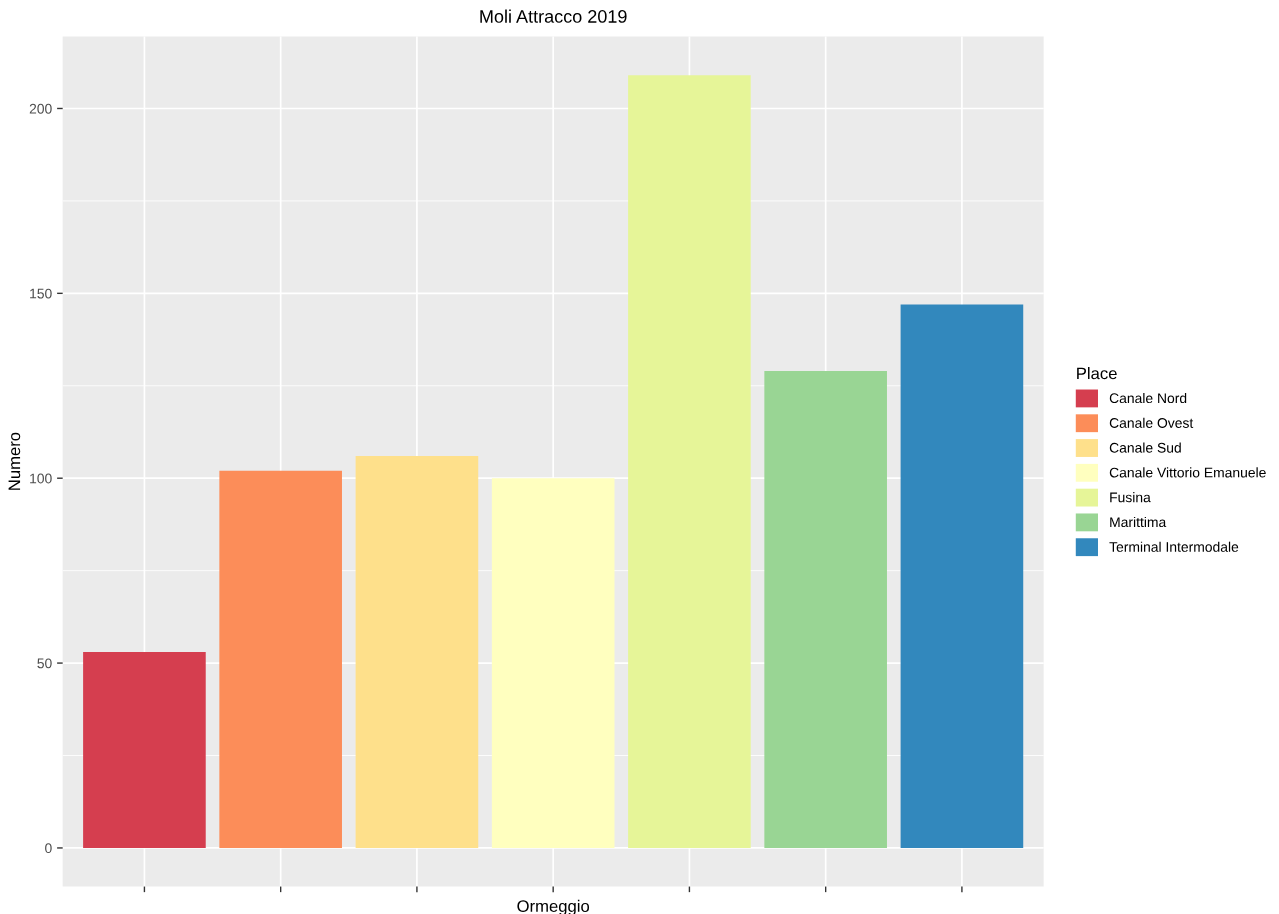 The image size is (1279, 914). I want to click on legend-label: Fusina, so click(1130, 497).